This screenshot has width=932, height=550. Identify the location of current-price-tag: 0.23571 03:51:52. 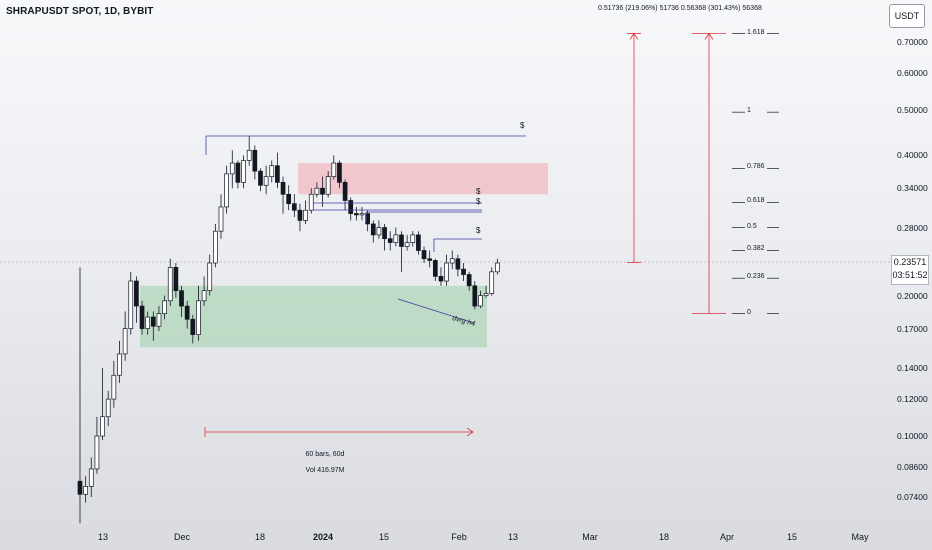
(910, 270).